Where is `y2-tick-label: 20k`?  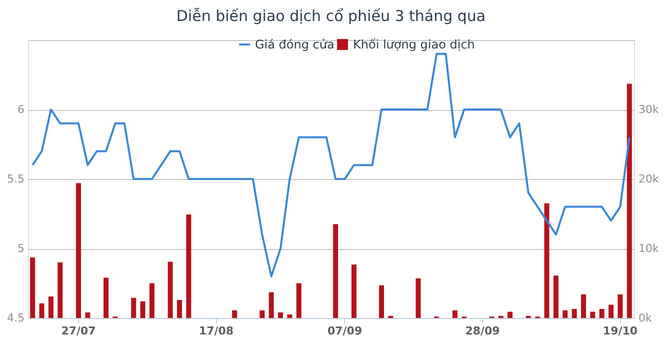
y2-tick-label: 20k is located at coordinates (649, 179).